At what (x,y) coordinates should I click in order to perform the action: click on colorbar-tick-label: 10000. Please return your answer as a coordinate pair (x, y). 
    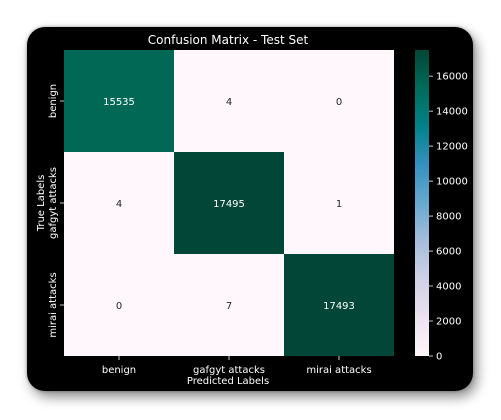
    Looking at the image, I should click on (452, 182).